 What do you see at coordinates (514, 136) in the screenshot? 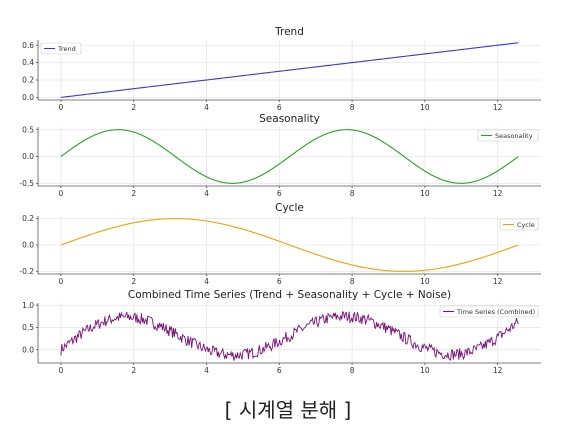
I see `legend-label: Seasonality` at bounding box center [514, 136].